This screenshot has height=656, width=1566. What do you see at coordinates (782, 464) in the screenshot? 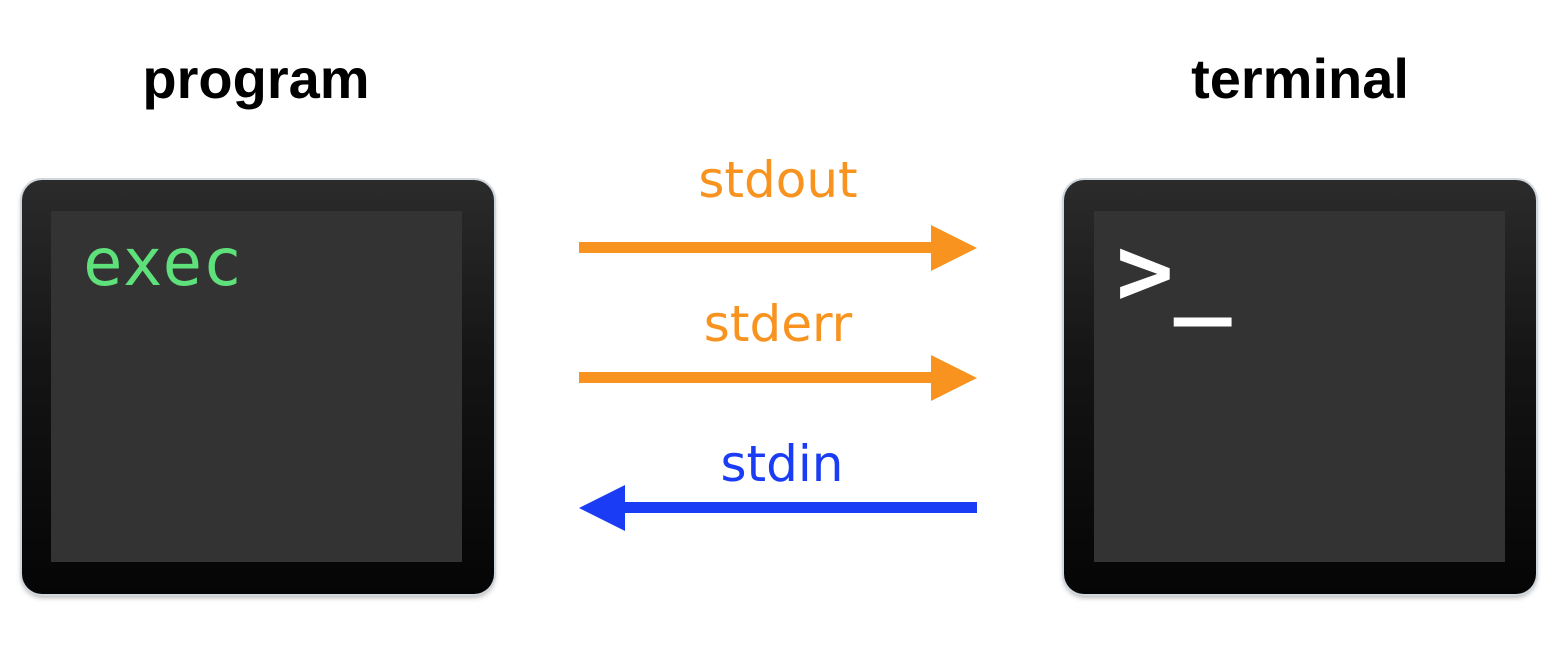
I see `stdin-label: stdin` at bounding box center [782, 464].